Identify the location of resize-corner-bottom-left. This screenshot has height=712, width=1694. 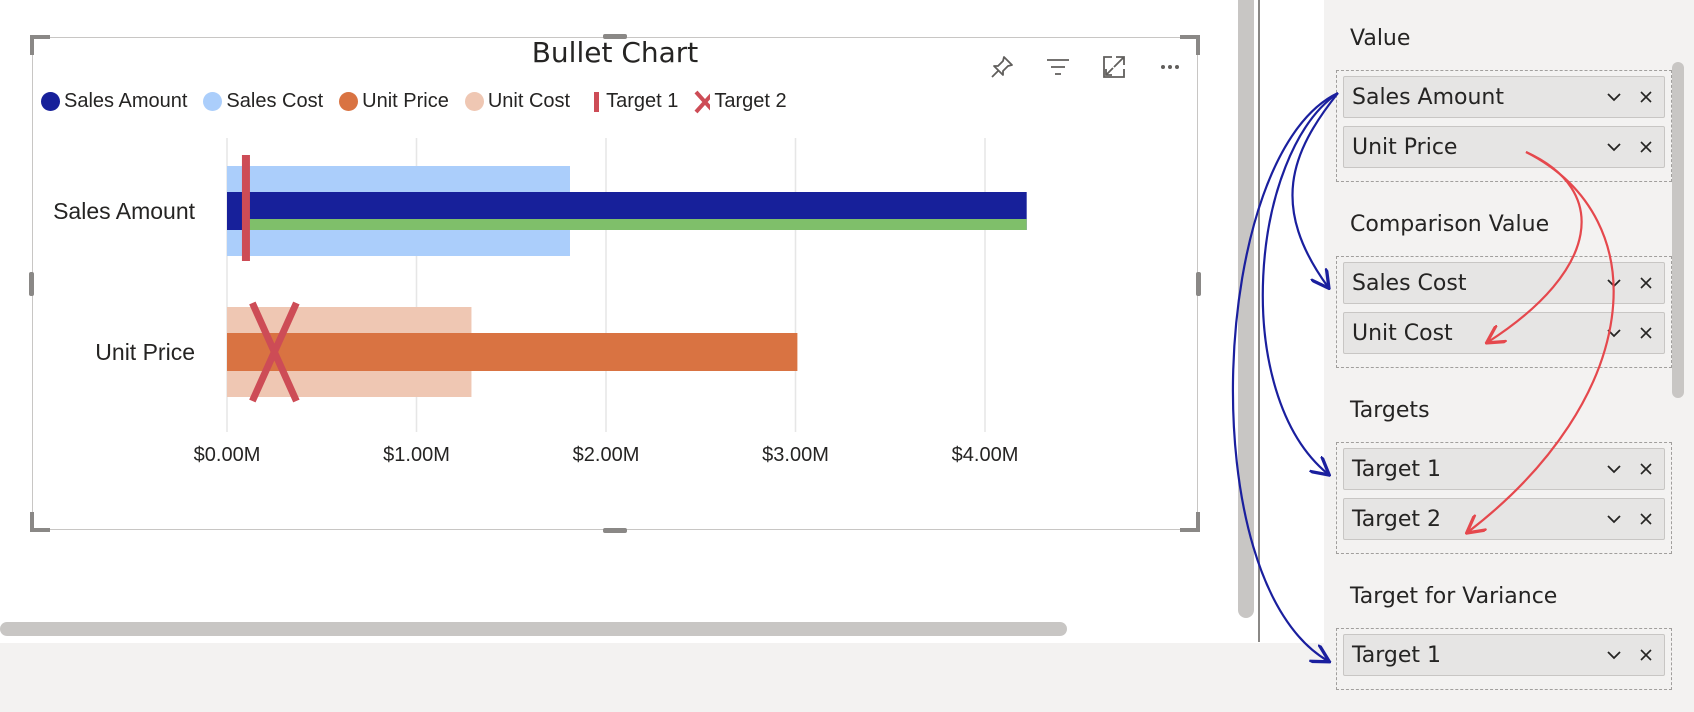
(40, 522).